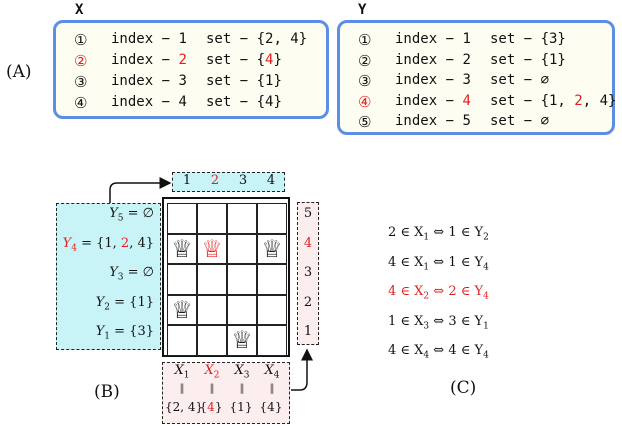  Describe the element at coordinates (182, 60) in the screenshot. I see `x-index-value: 2` at that location.